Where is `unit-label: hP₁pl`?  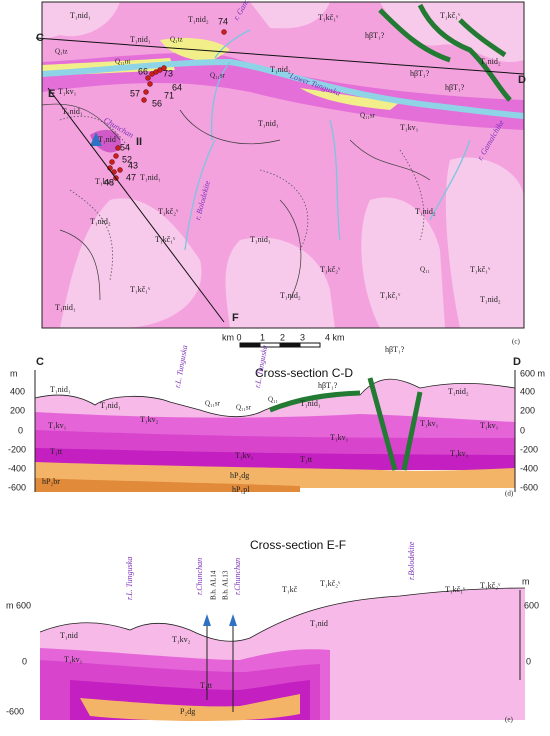 unit-label: hP₁pl is located at coordinates (241, 489).